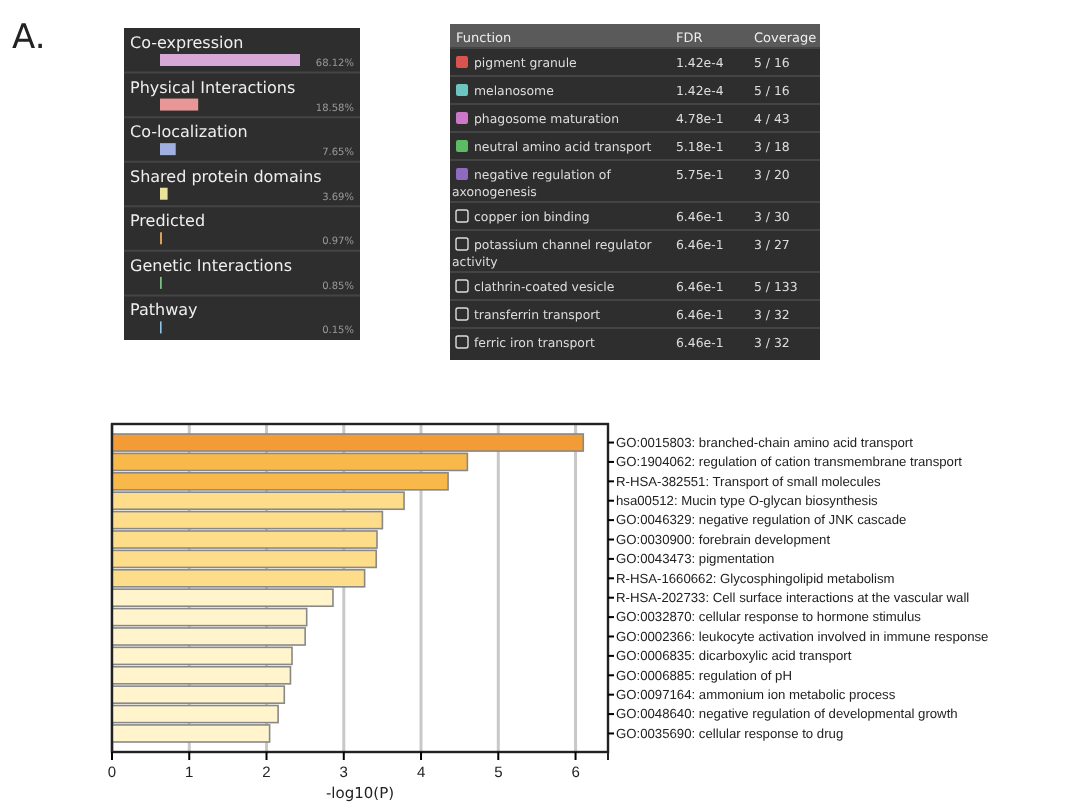 The width and height of the screenshot is (1088, 812). Describe the element at coordinates (29, 38) in the screenshot. I see `text: A.` at that location.